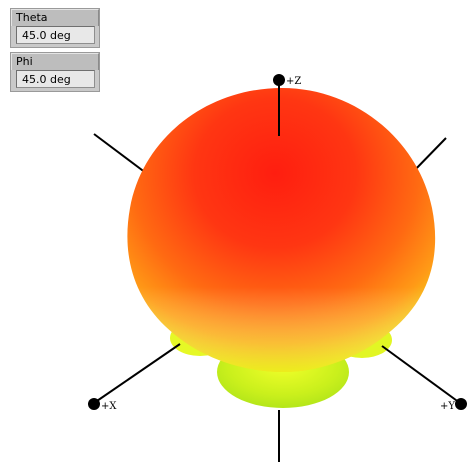  I want to click on theta-control: Theta 45.0 deg, so click(55, 28).